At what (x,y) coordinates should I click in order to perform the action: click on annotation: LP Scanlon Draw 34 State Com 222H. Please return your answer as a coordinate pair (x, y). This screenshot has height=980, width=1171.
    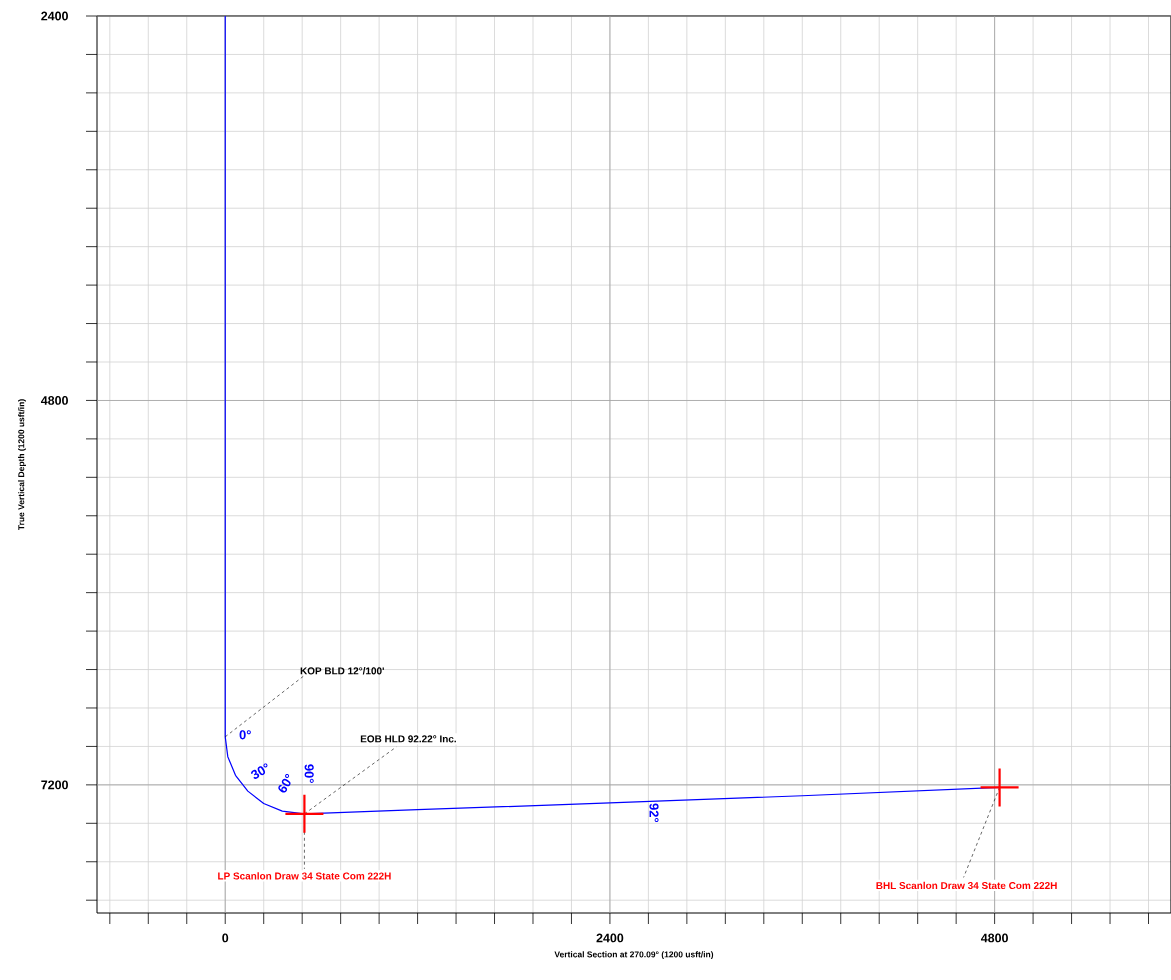
    Looking at the image, I should click on (304, 876).